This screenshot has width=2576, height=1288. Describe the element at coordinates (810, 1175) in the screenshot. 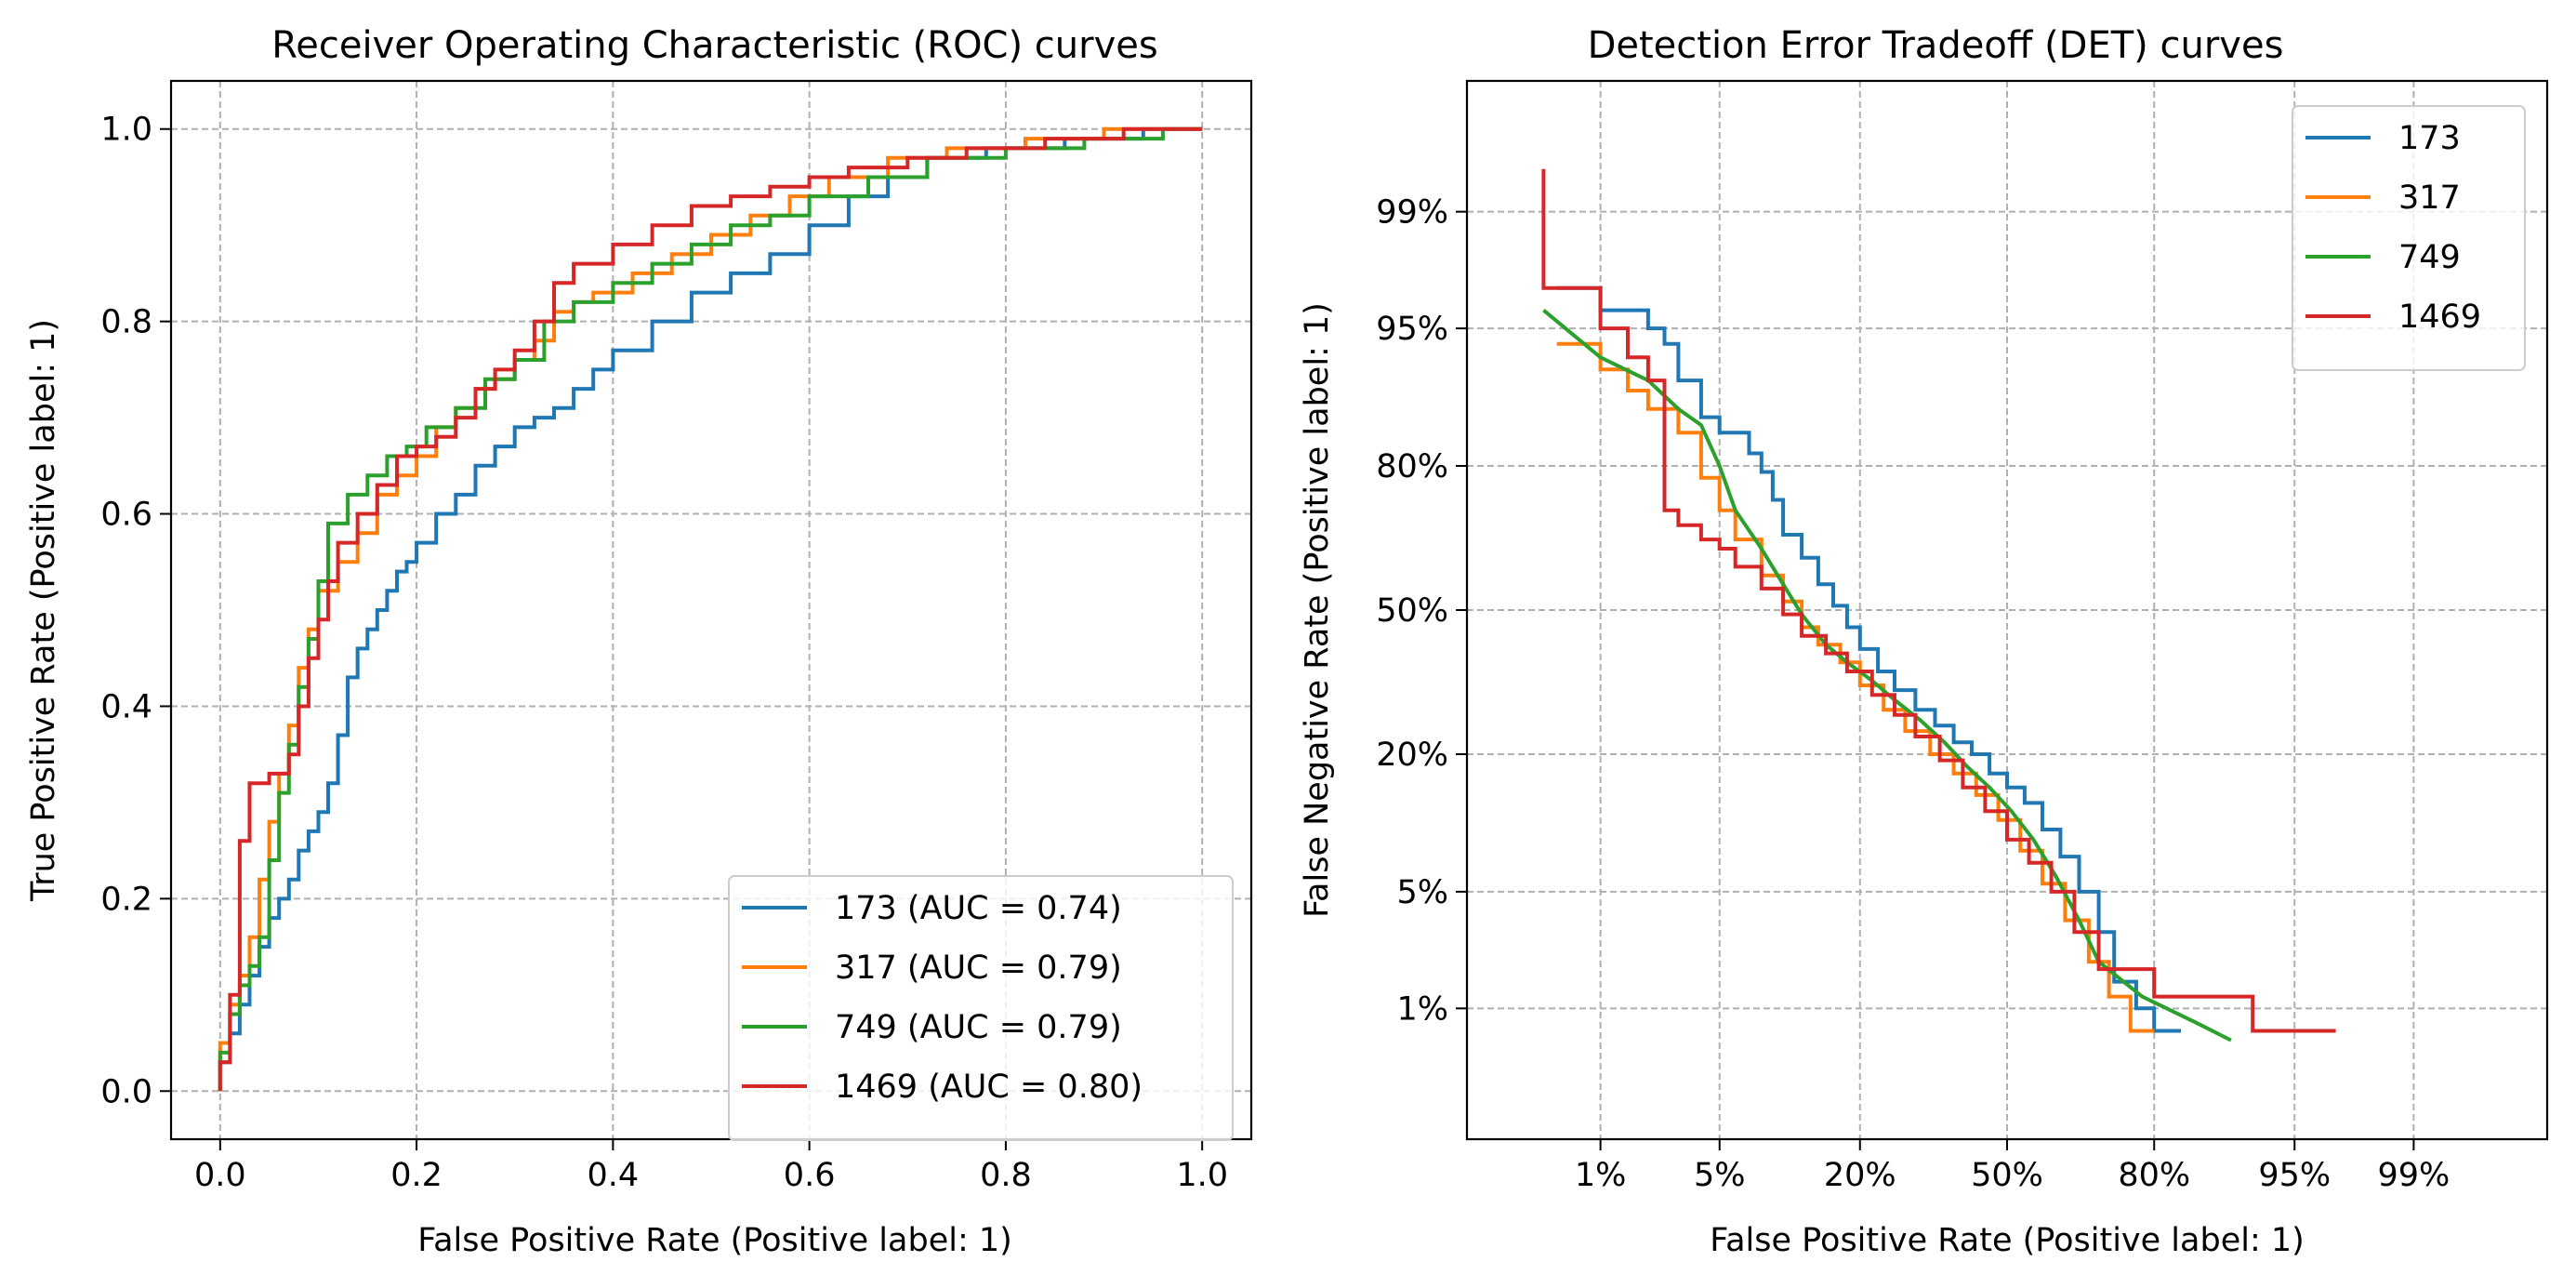

I see `roc-x-tick-label: 0.6` at that location.